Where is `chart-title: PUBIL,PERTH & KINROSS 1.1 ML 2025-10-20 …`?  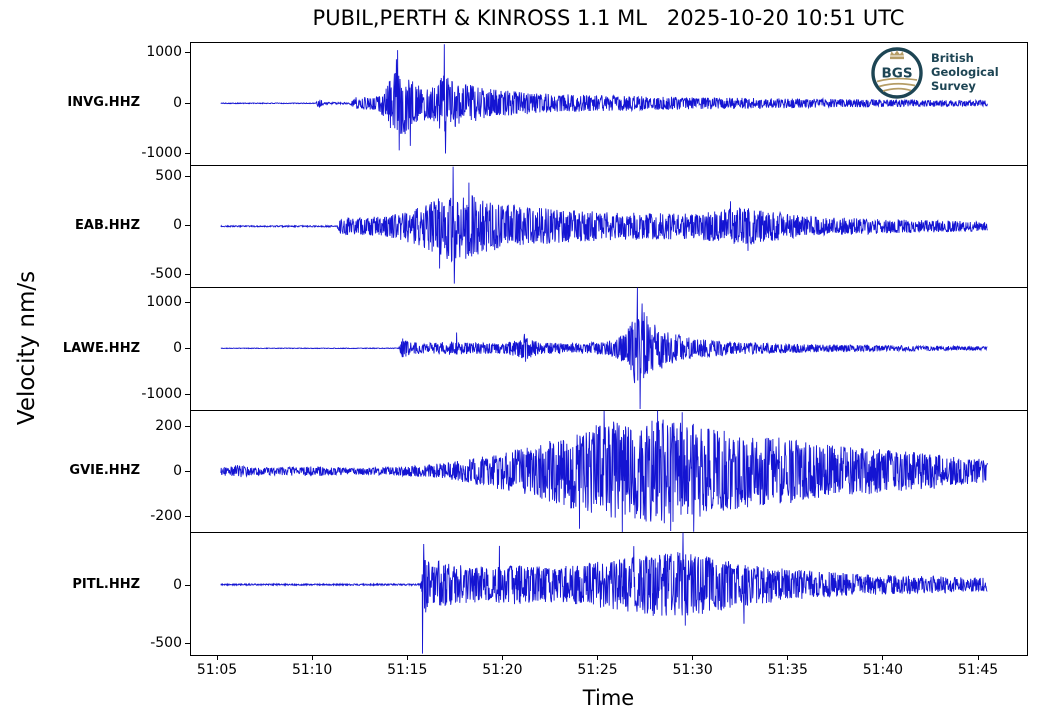
chart-title: PUBIL,PERTH & KINROSS 1.1 ML 2025-10-20 … is located at coordinates (608, 18).